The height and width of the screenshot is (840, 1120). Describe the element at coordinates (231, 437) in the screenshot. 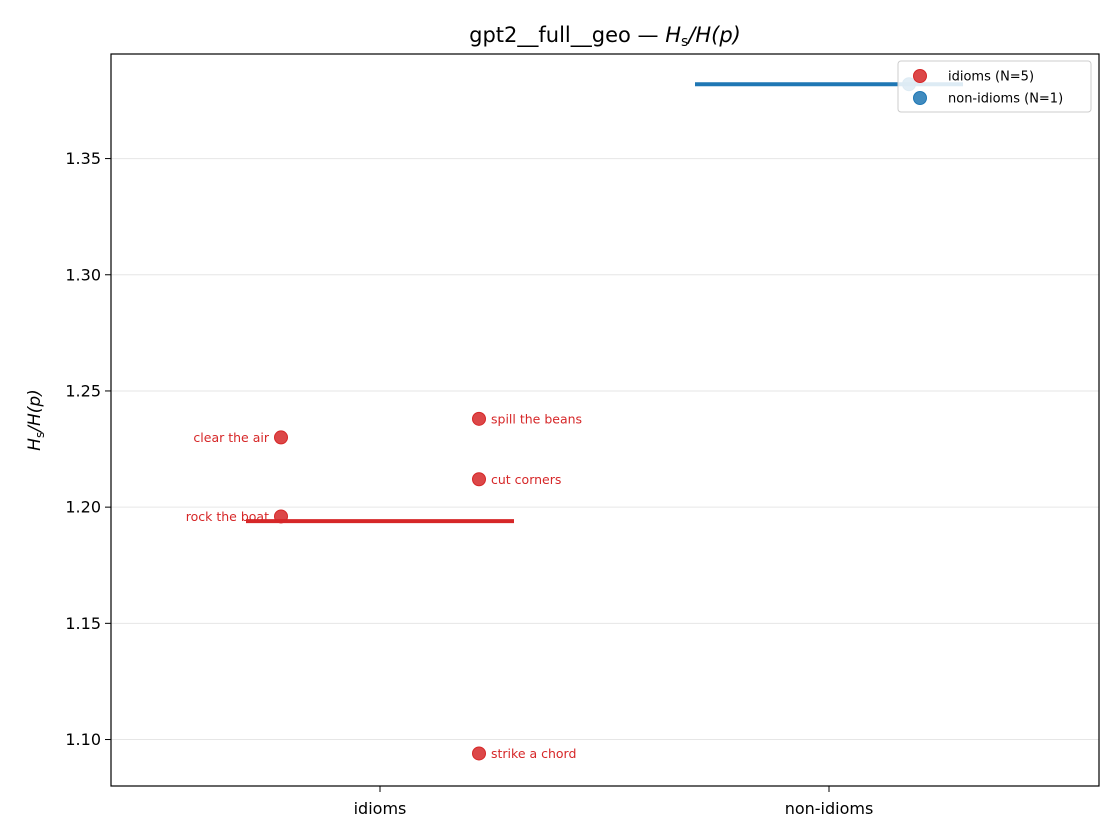

I see `point-label: clear the air` at that location.